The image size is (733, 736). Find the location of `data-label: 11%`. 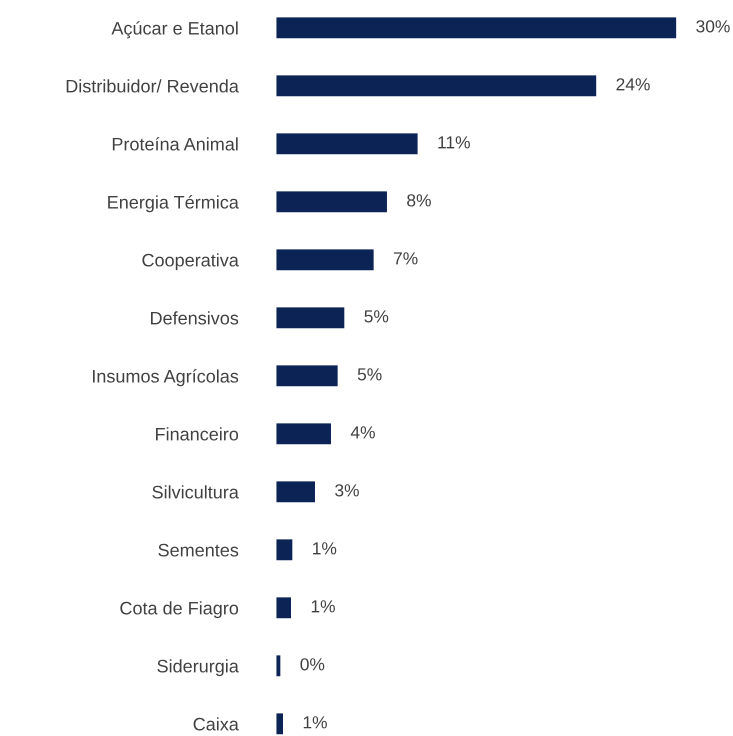

data-label: 11% is located at coordinates (454, 142).